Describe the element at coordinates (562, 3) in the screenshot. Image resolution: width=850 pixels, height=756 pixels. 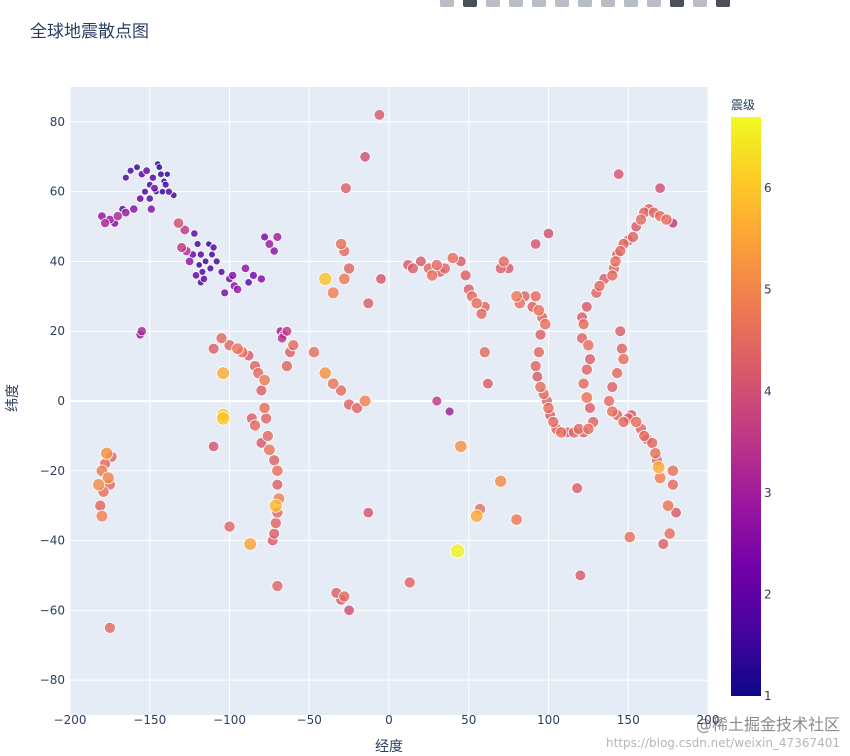
I see `zoom-in-icon` at that location.